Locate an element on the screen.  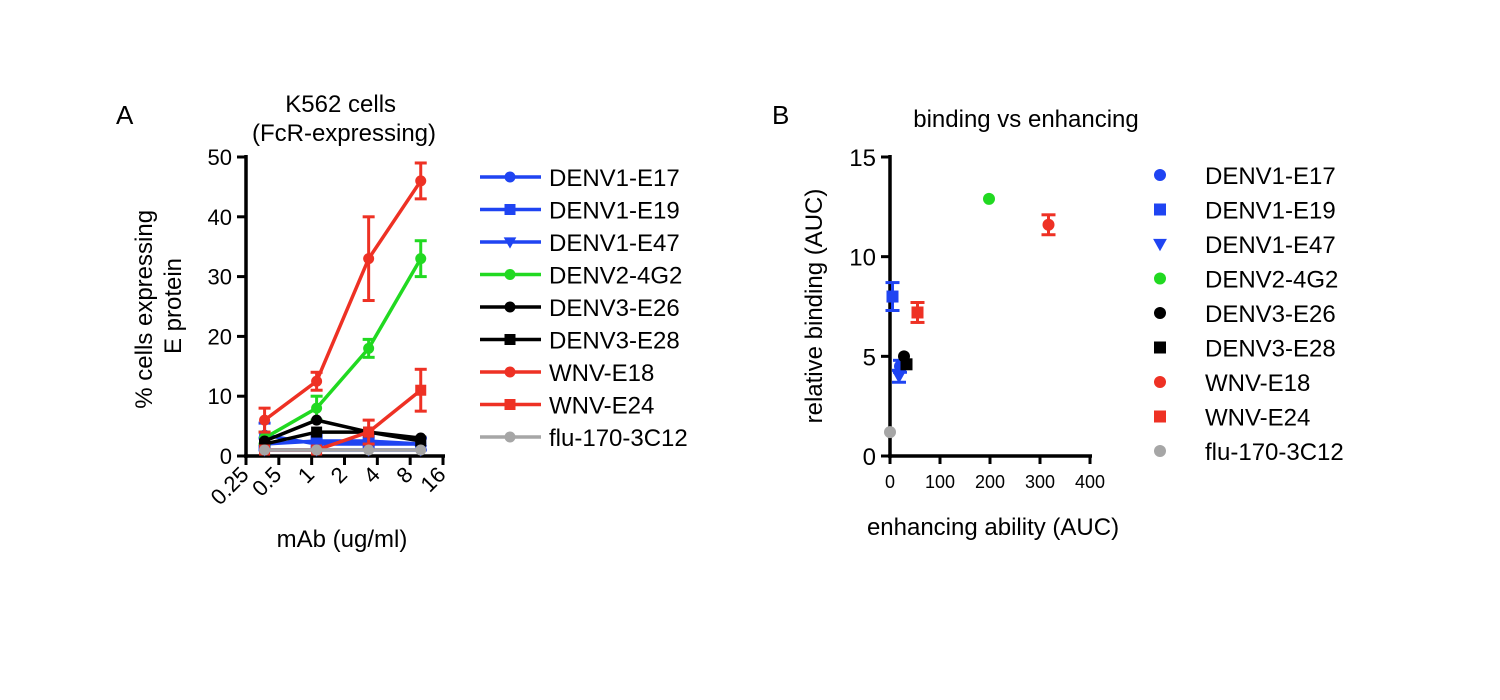
panel-a-y-tick-label: 30 is located at coordinates (220, 277).